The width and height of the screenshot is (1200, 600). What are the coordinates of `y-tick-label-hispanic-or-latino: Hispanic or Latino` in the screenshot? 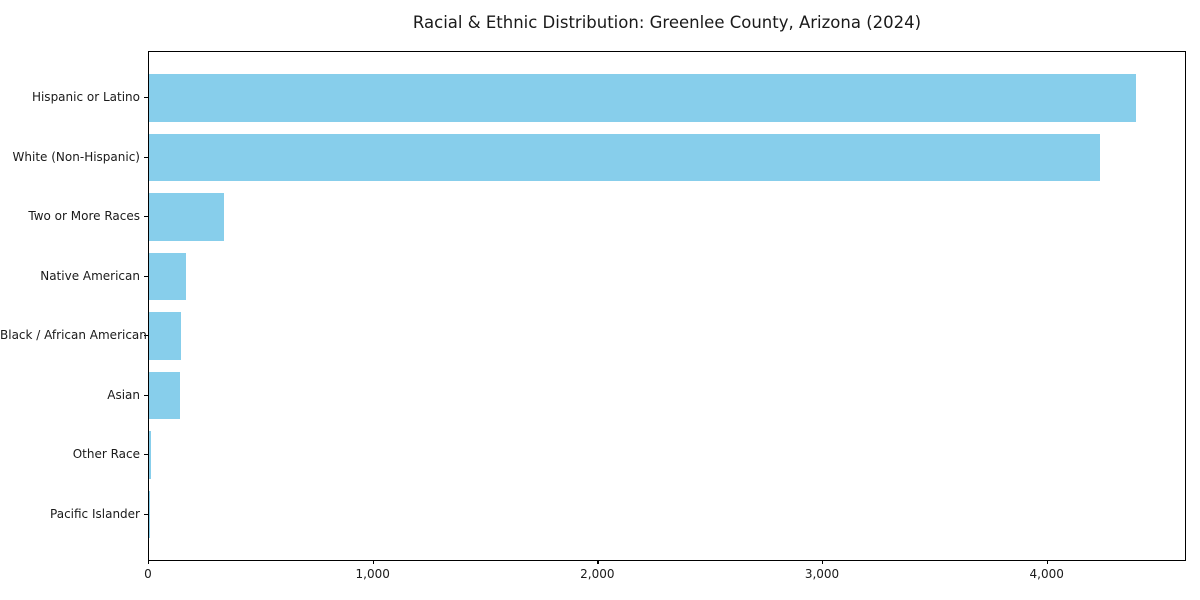 It's located at (85, 97).